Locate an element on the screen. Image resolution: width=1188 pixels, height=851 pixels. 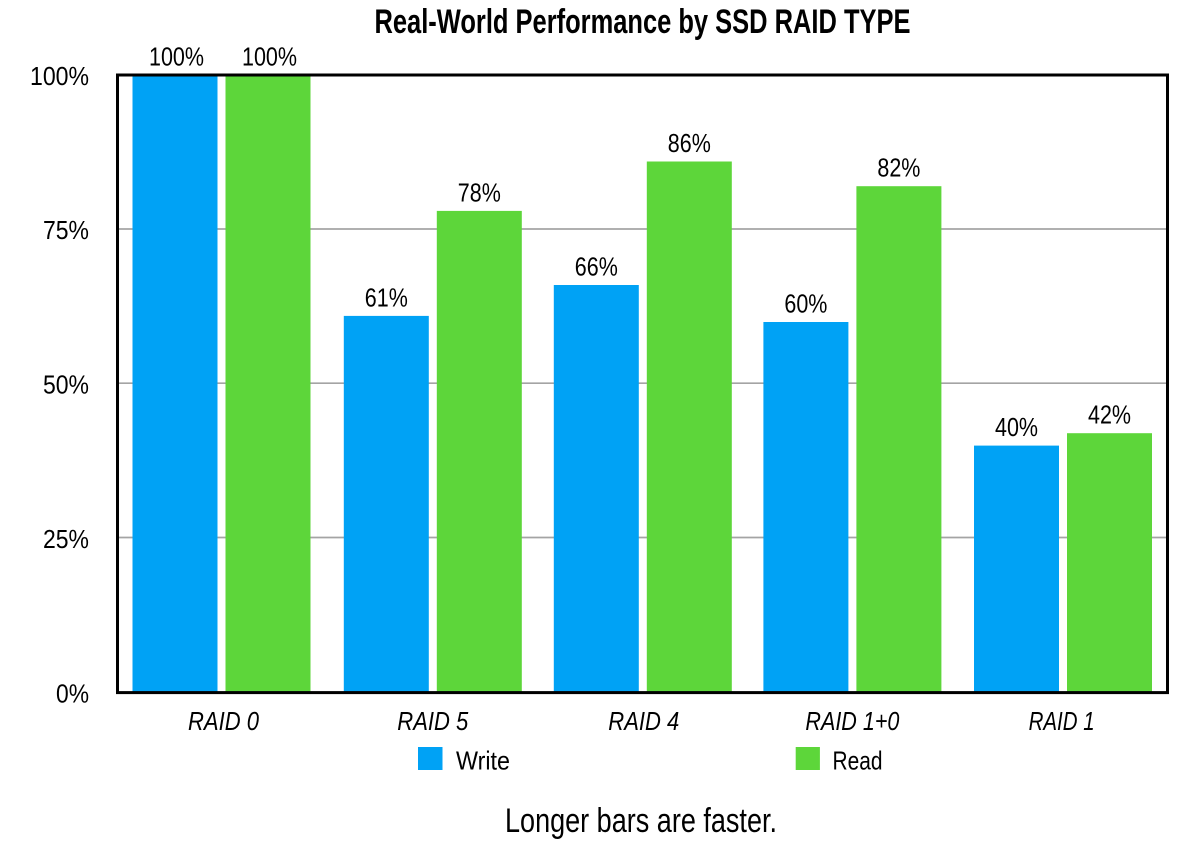
svg-text: Write is located at coordinates (483, 761).